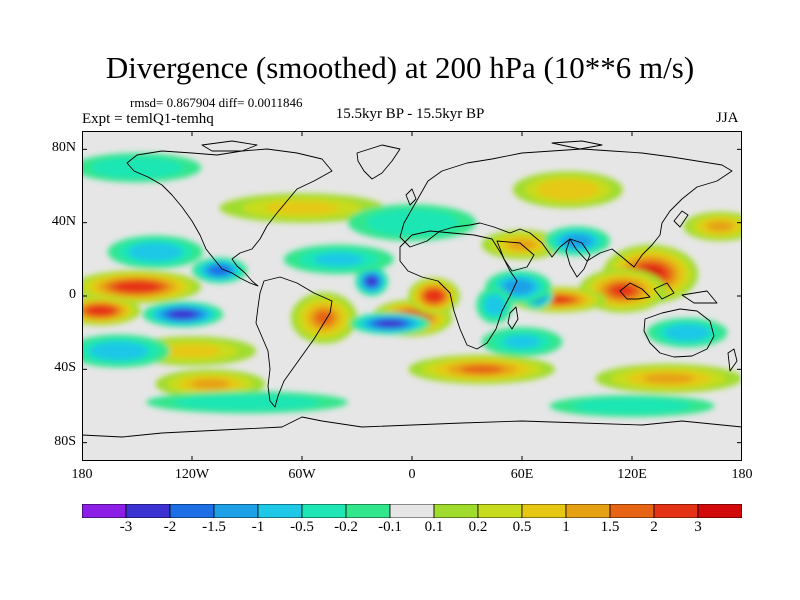 The height and width of the screenshot is (600, 800). Describe the element at coordinates (522, 527) in the screenshot. I see `colorbar-label: 0.5` at that location.